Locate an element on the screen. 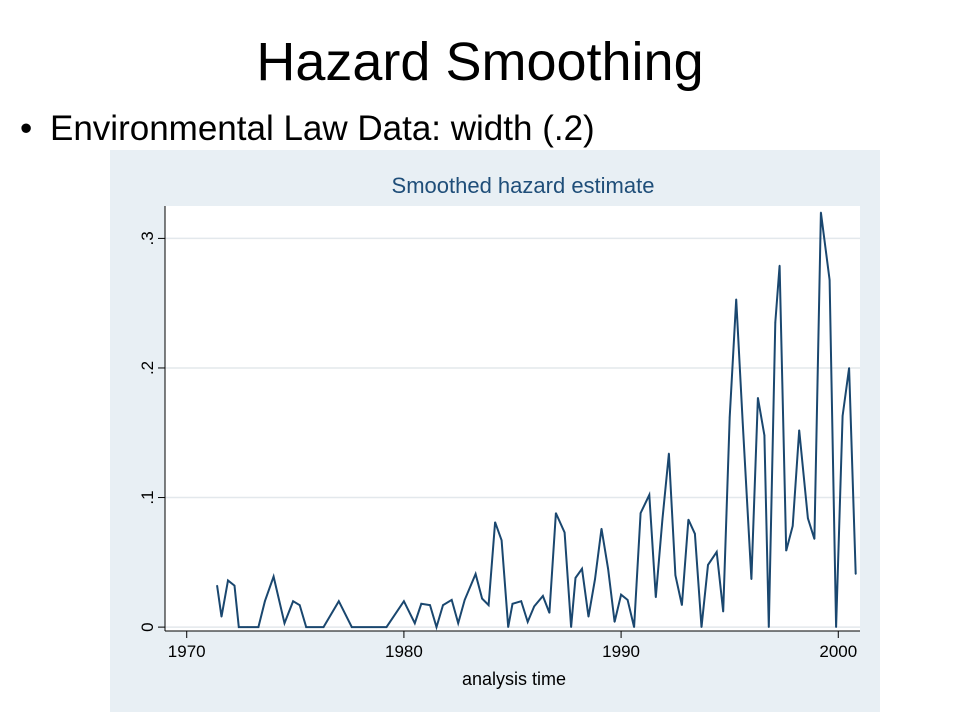 Image resolution: width=960 pixels, height=720 pixels. y-tick-label: .1 is located at coordinates (147, 497).